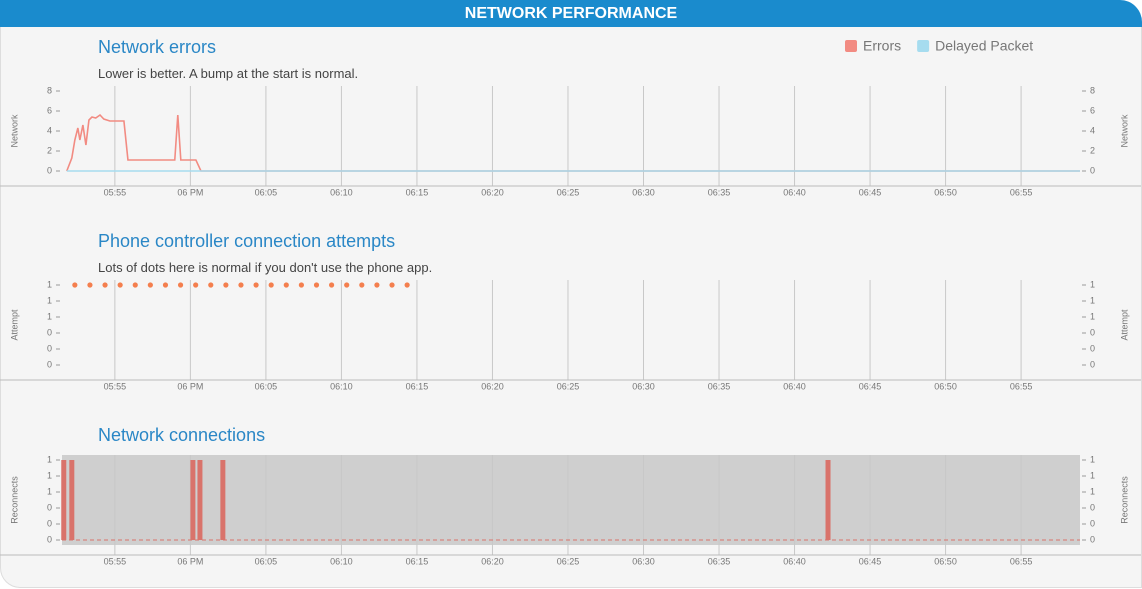  What do you see at coordinates (1124, 325) in the screenshot?
I see `y2-axis-label: Attempt` at bounding box center [1124, 325].